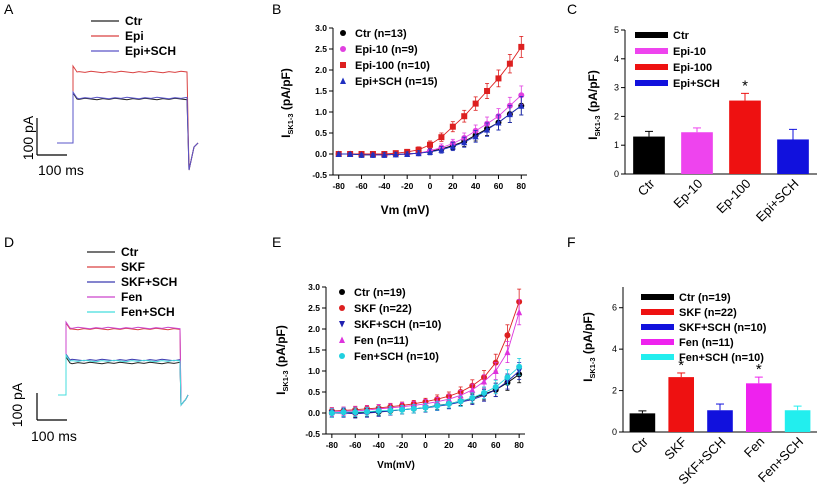  What do you see at coordinates (522, 186) in the screenshot?
I see `x-tick-label: 80` at bounding box center [522, 186].